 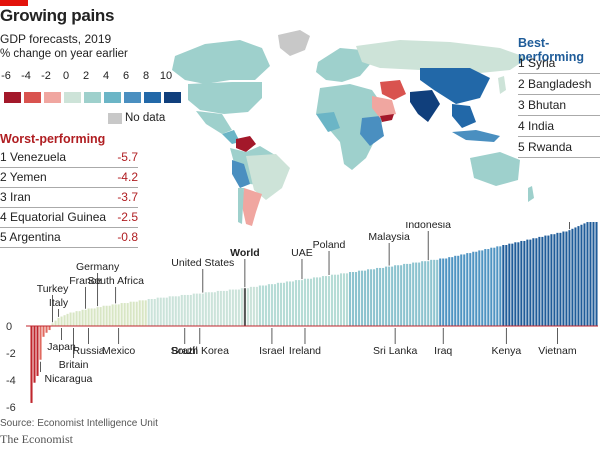 I want to click on gdp-value: -3.7, so click(x=127, y=197).